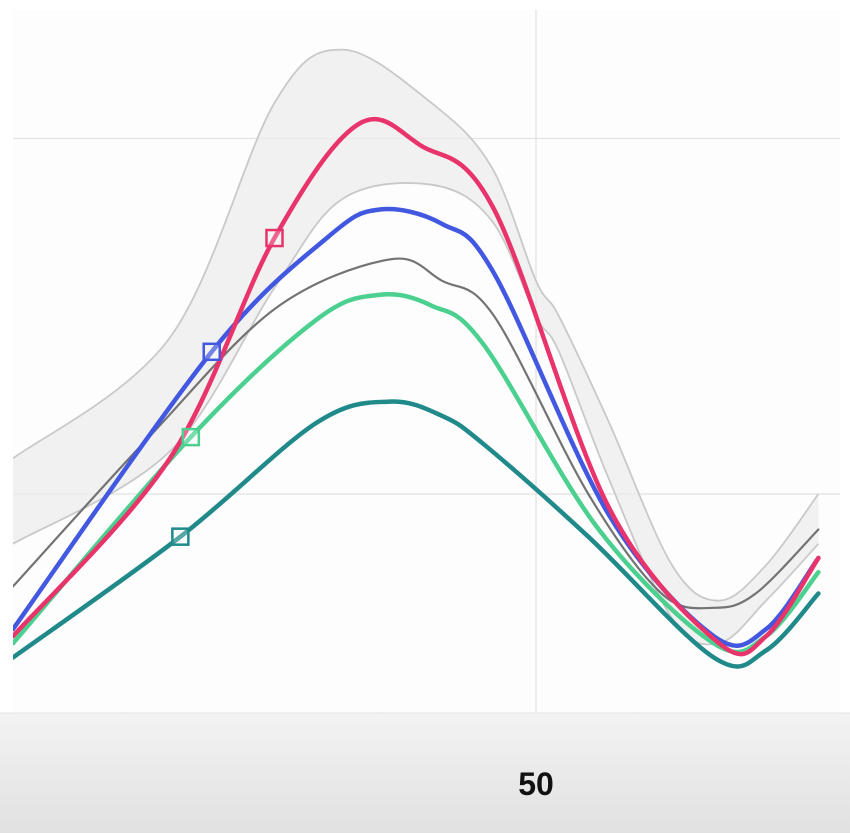 This screenshot has height=833, width=850. What do you see at coordinates (425, 773) in the screenshot?
I see `x-axis-band` at bounding box center [425, 773].